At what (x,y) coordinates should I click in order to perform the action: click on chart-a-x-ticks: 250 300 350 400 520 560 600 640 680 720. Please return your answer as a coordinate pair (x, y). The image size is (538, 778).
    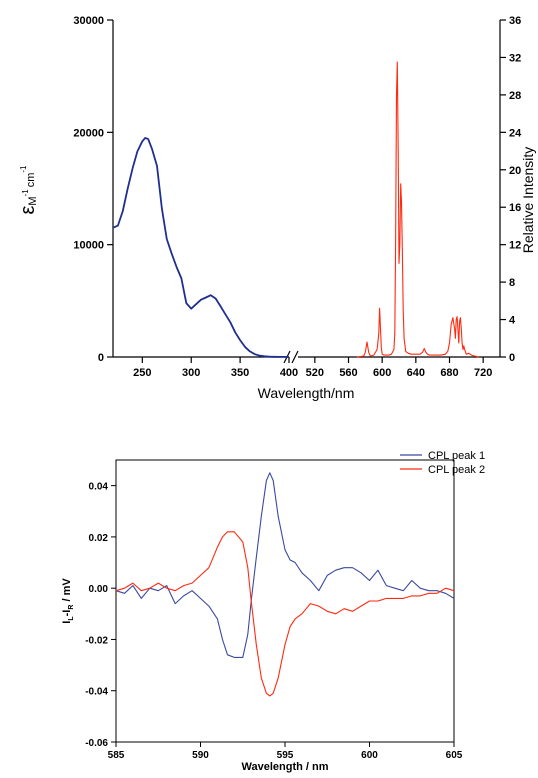
    Looking at the image, I should click on (312, 368).